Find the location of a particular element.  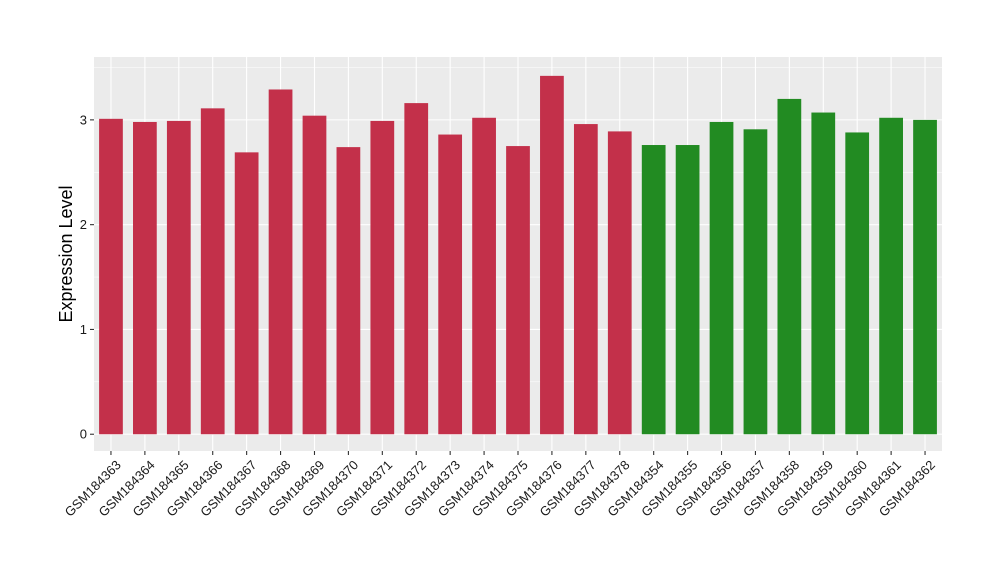

bar-GSM184354 is located at coordinates (653, 290).